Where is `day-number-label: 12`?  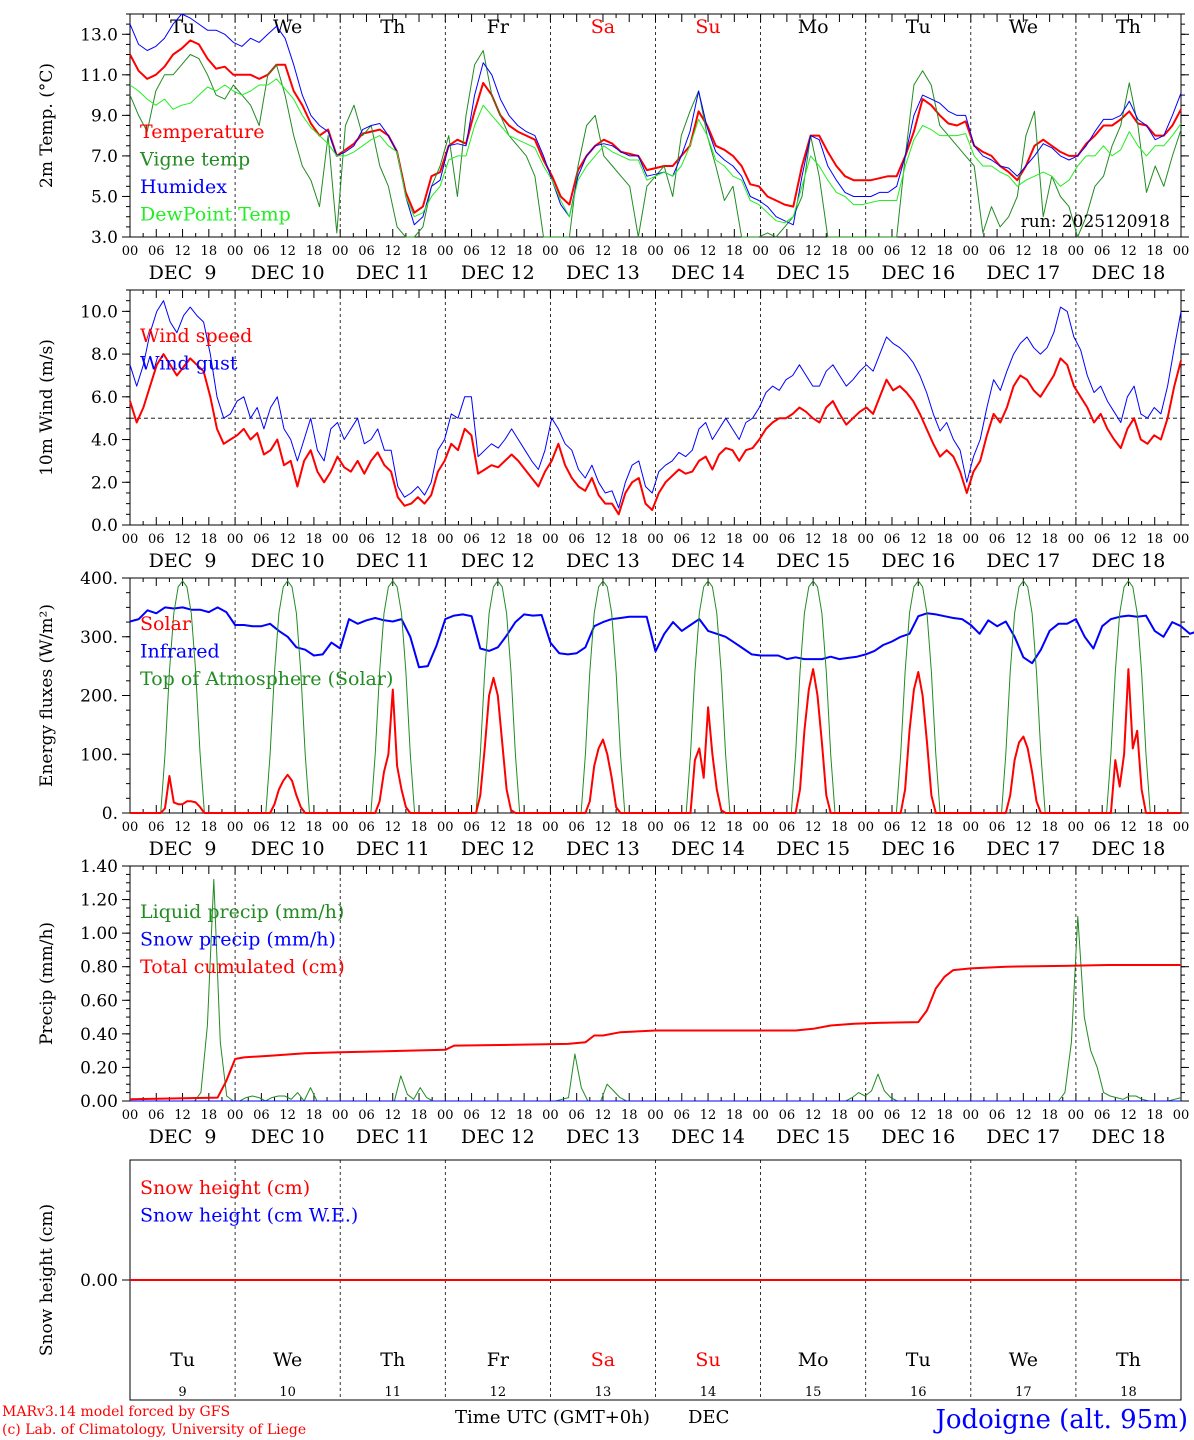 day-number-label: 12 is located at coordinates (498, 1392).